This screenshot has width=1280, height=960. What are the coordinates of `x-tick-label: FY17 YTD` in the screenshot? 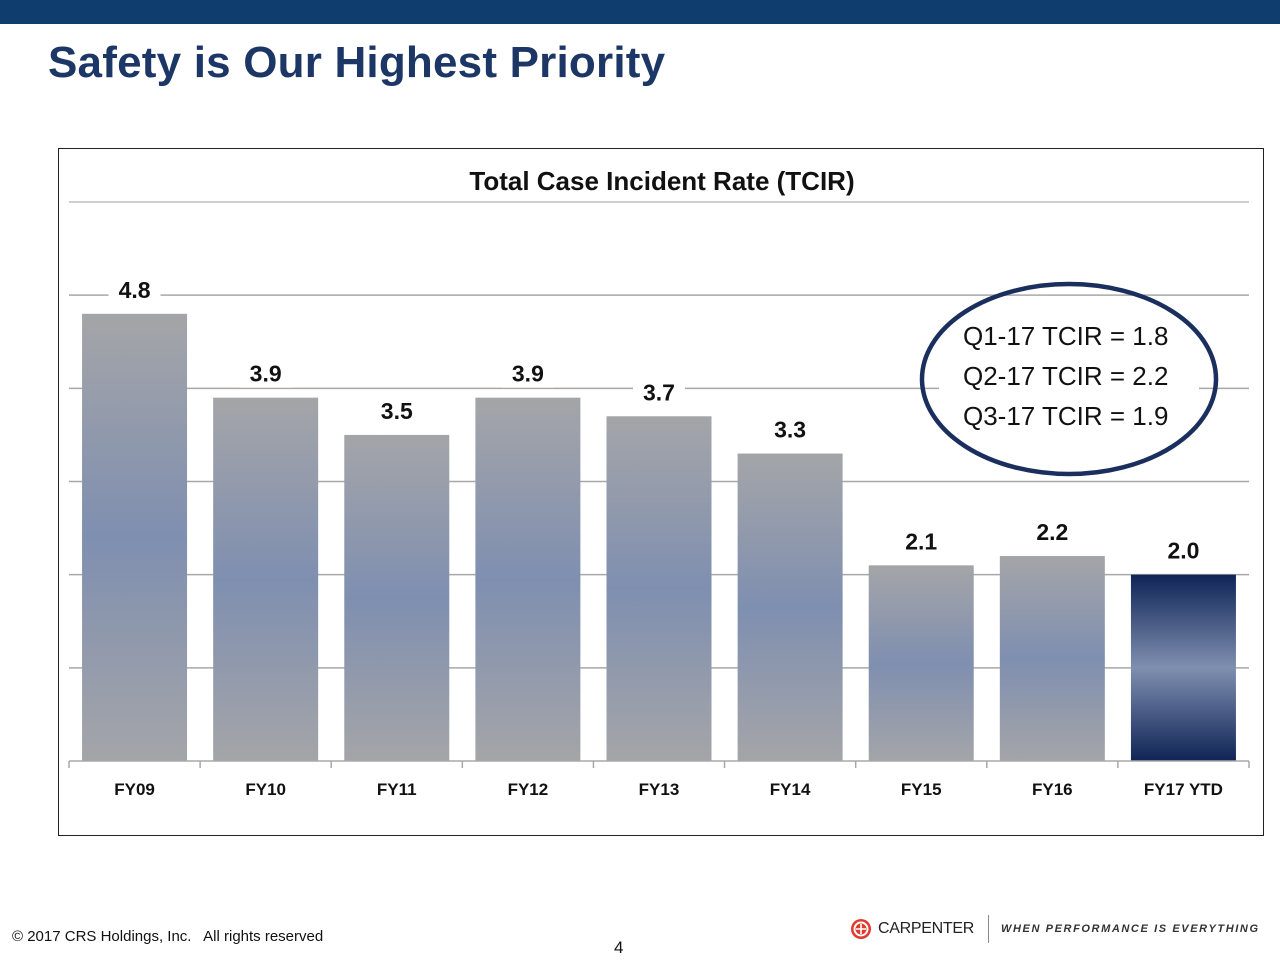 It's located at (1183, 789).